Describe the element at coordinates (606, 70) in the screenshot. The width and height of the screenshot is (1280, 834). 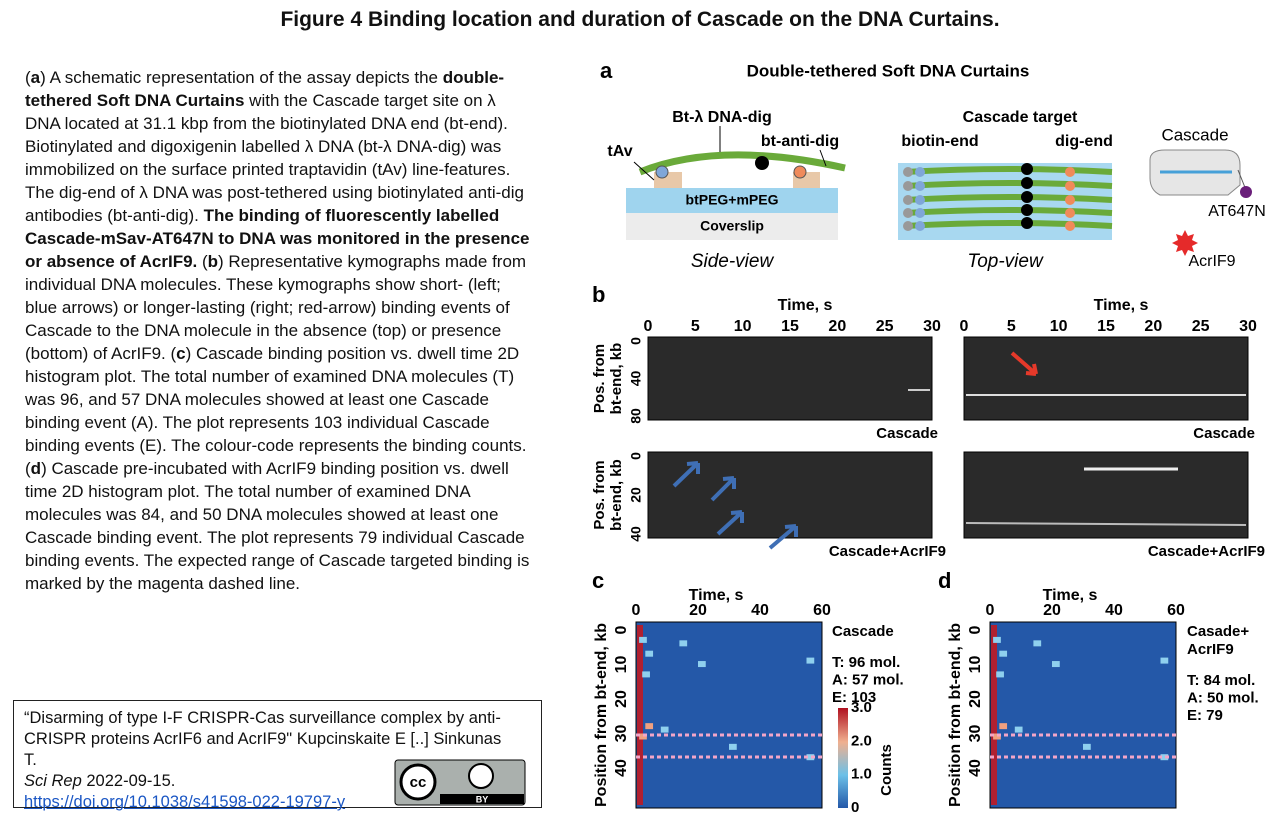
I see `panel-label: a` at that location.